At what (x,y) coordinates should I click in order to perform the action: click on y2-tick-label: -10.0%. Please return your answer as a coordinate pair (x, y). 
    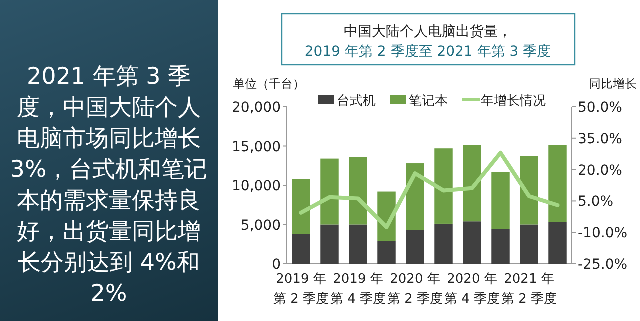
    Looking at the image, I should click on (603, 234).